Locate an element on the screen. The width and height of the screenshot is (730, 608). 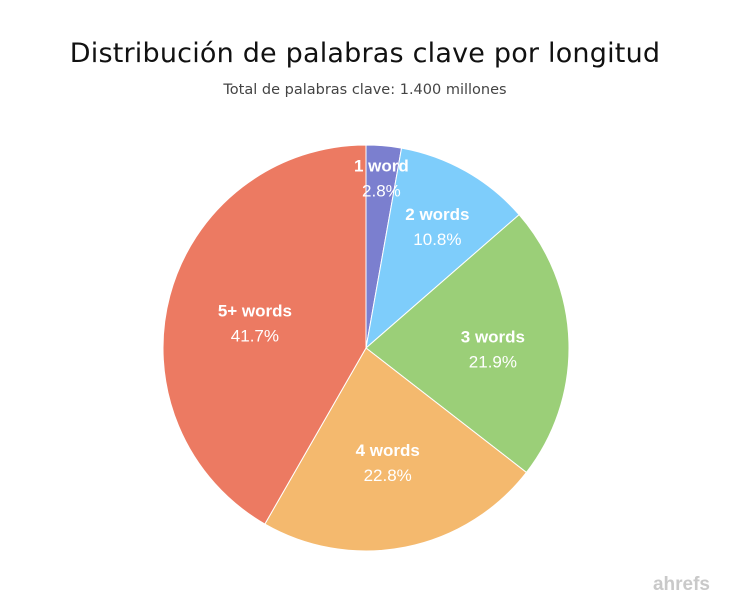
slice-2-words is located at coordinates (442, 248).